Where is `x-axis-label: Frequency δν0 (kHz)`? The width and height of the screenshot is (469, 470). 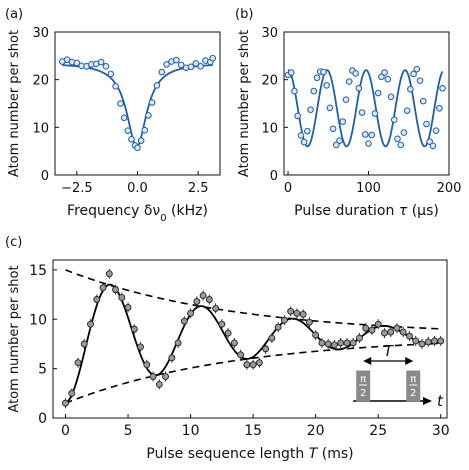
x-axis-label: Frequency δν0 (kHz) is located at coordinates (137, 213).